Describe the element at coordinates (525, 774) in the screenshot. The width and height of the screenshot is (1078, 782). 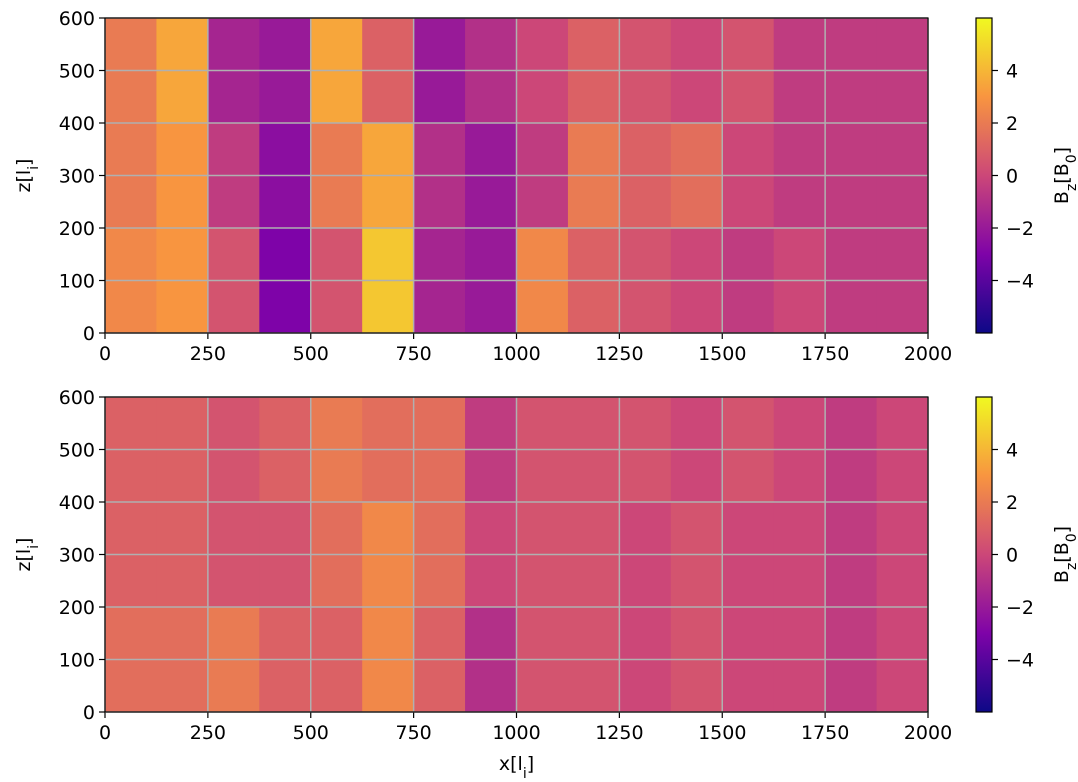
I see `x-axis-label-part: i` at that location.